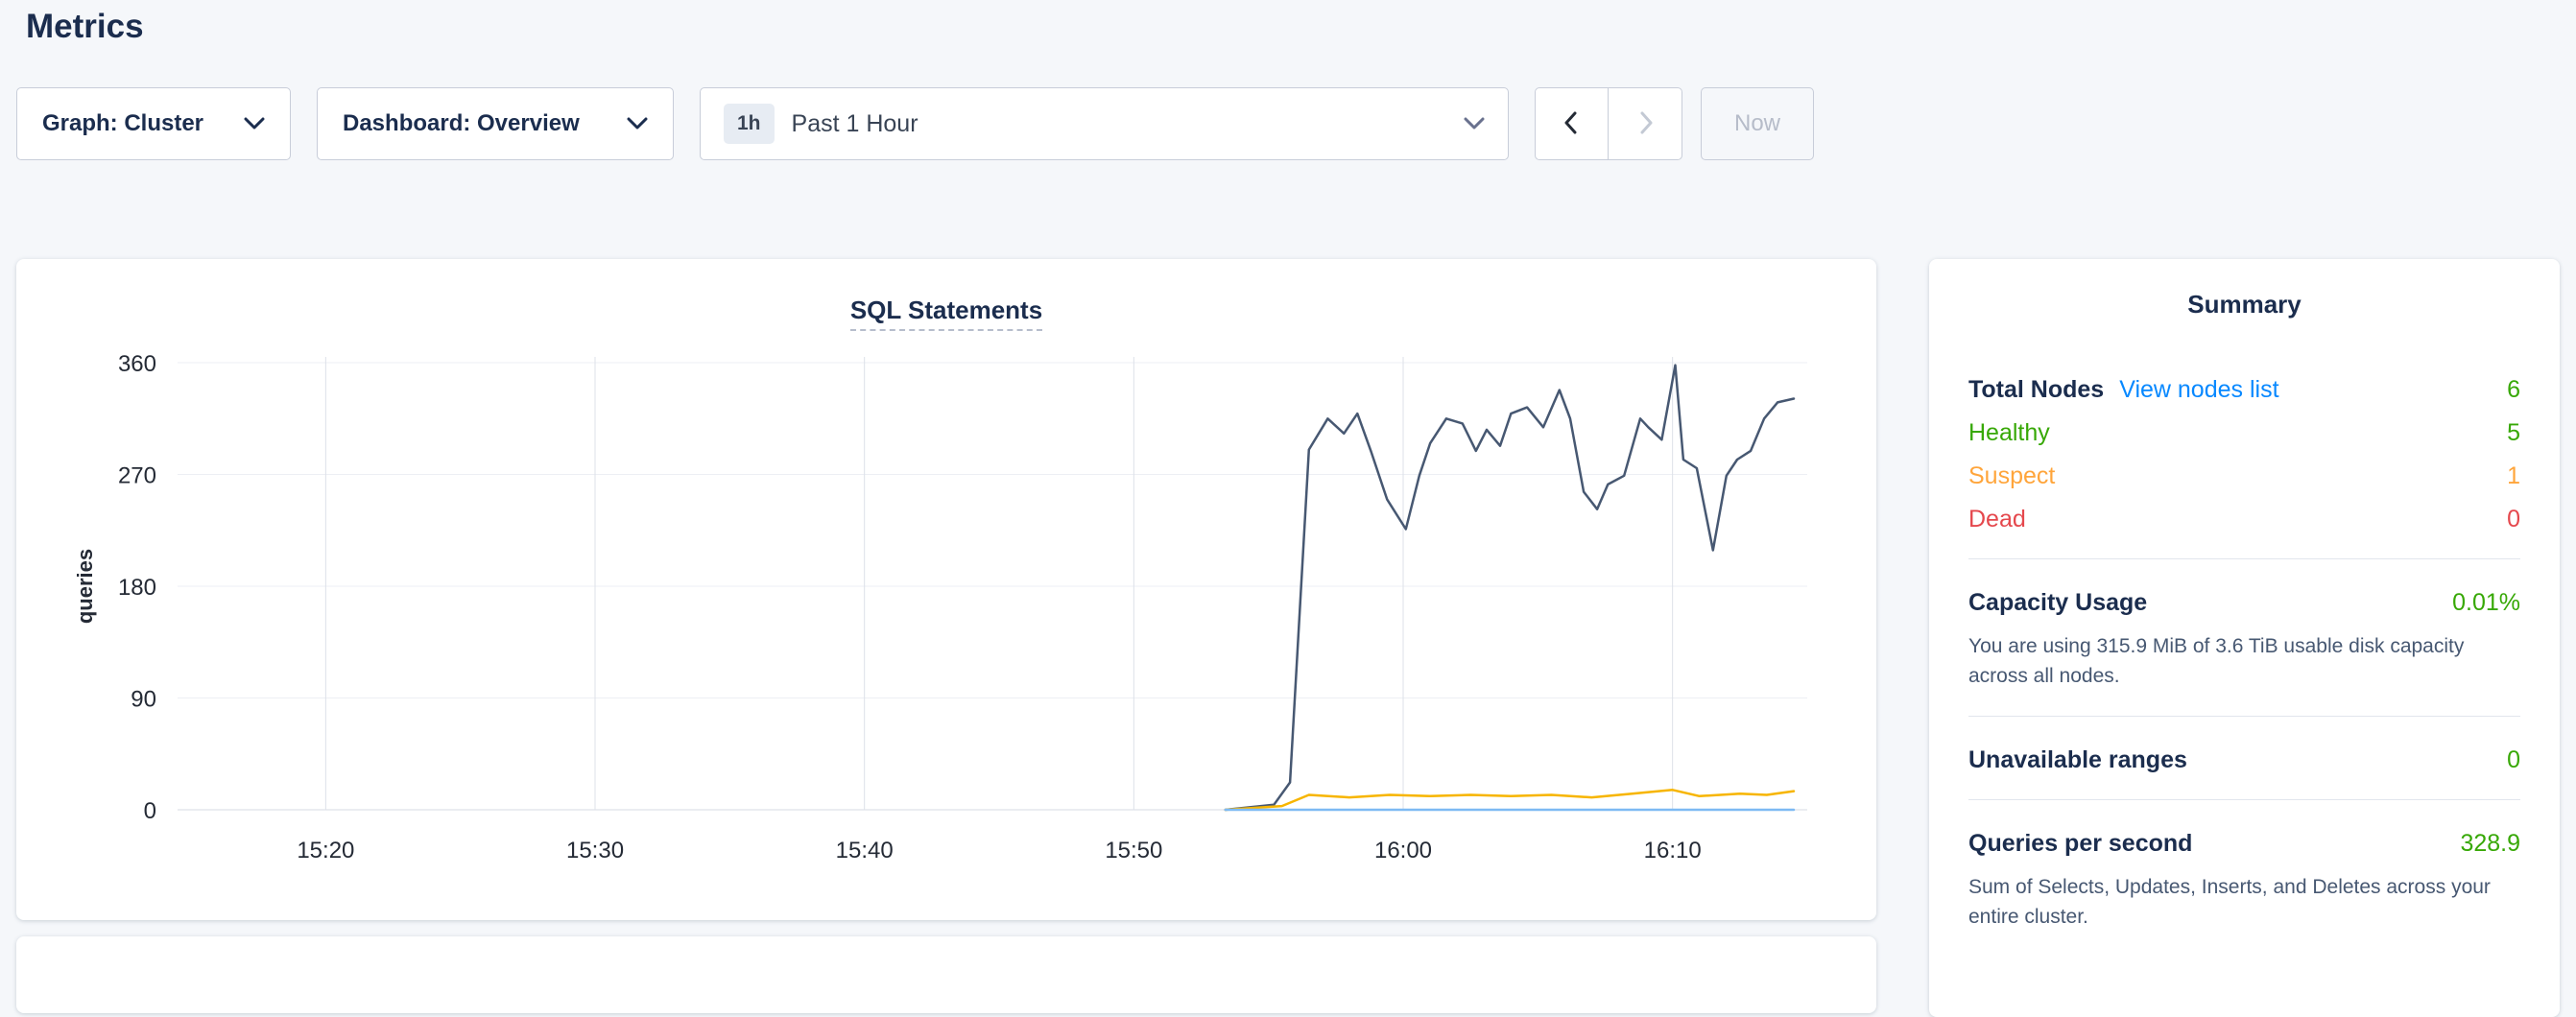  I want to click on capacity-usage-label: Capacity Usage, so click(2058, 602).